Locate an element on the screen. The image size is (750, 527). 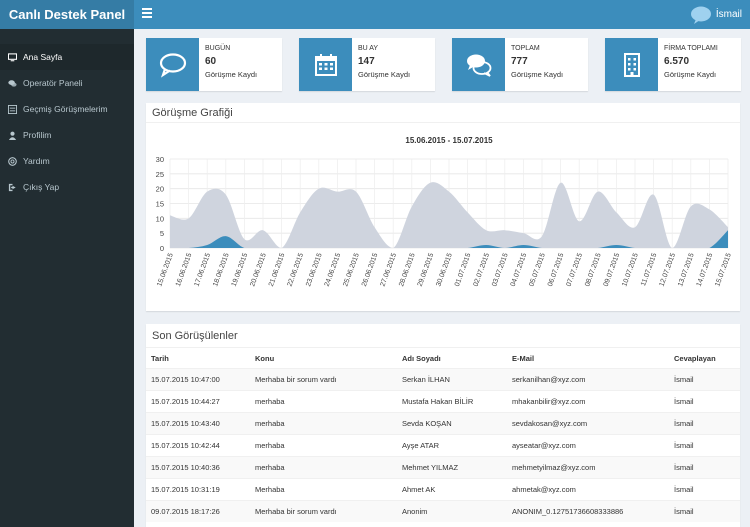
x-tick-label: 01.07.2015 is located at coordinates (463, 269).